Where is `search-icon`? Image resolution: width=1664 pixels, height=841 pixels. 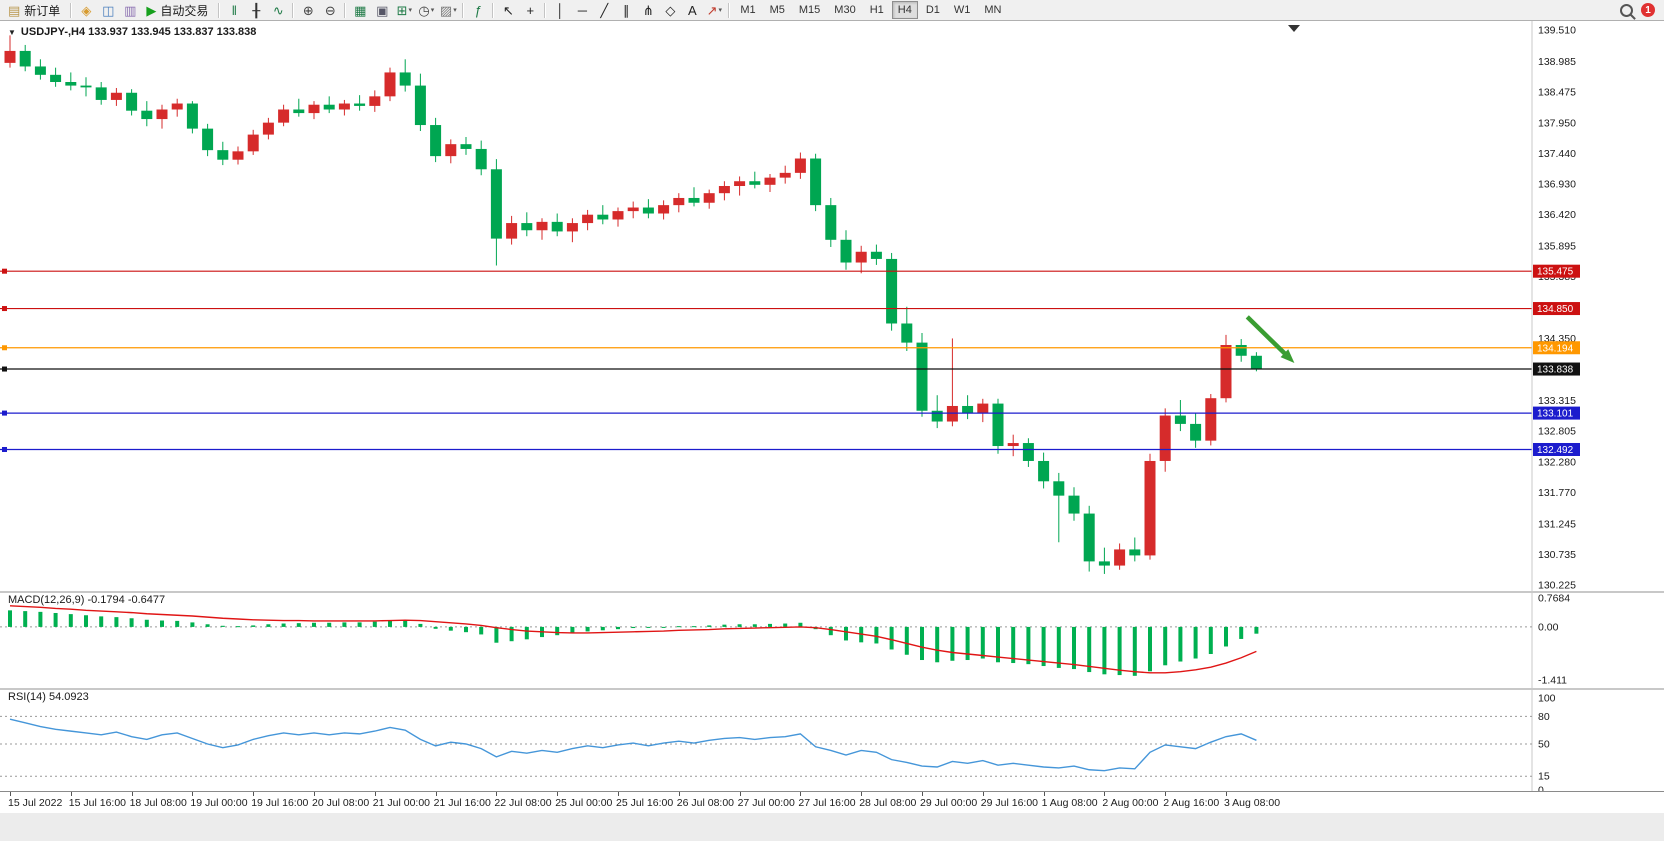 search-icon is located at coordinates (1626, 10).